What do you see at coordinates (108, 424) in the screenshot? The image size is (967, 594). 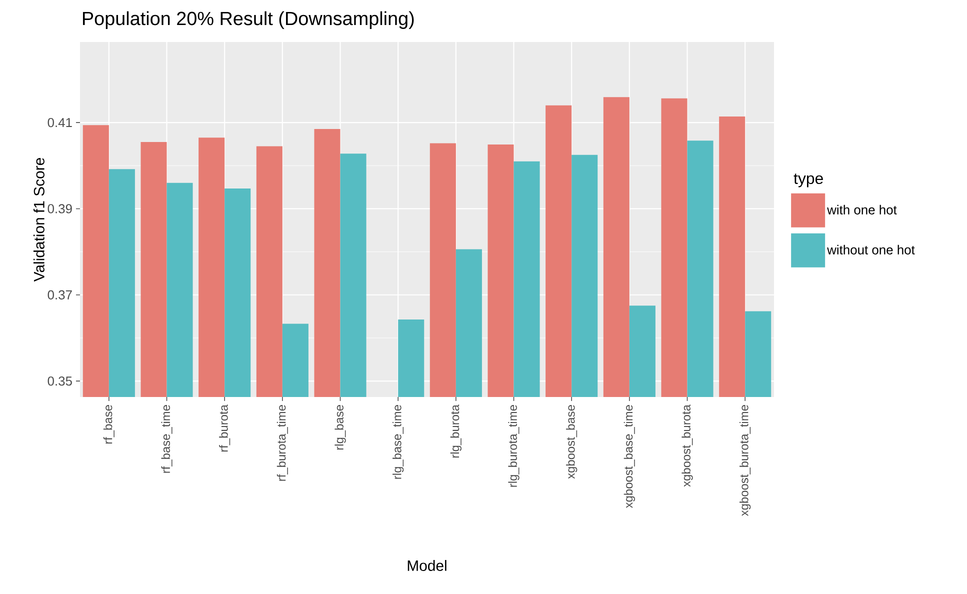 I see `x-tick-label: rf_base` at bounding box center [108, 424].